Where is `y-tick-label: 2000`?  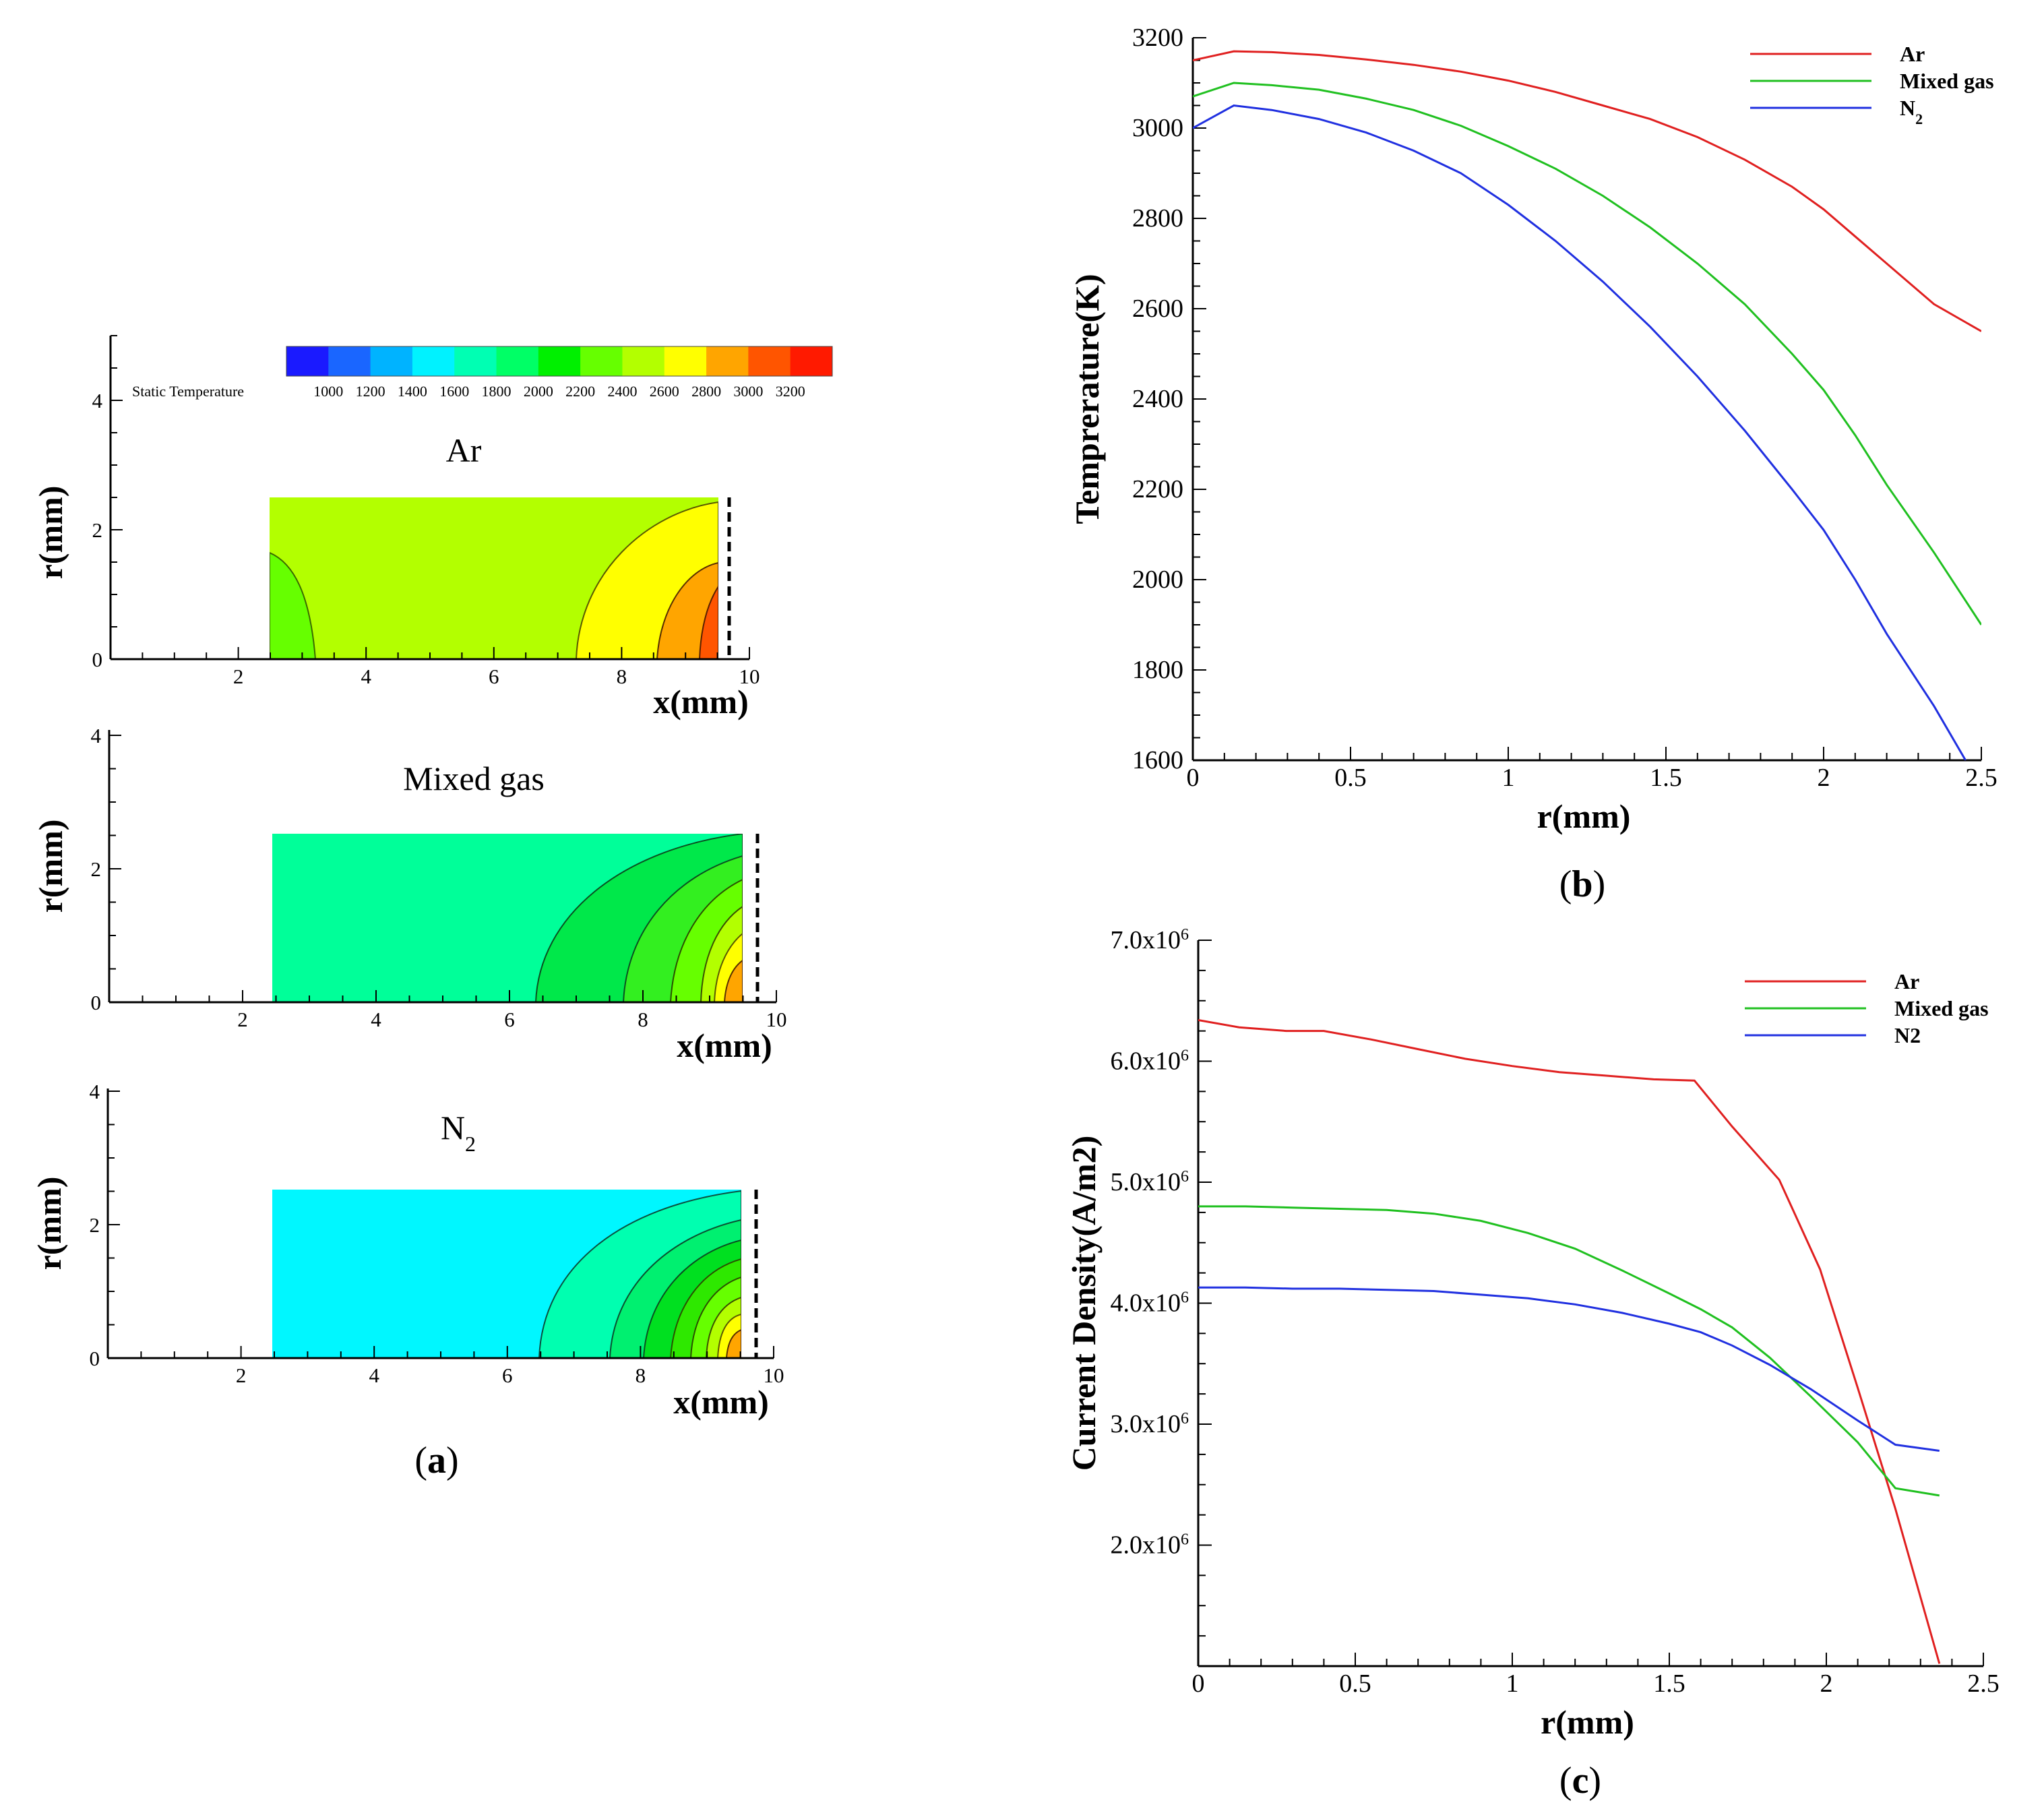
y-tick-label: 2000 is located at coordinates (1157, 579).